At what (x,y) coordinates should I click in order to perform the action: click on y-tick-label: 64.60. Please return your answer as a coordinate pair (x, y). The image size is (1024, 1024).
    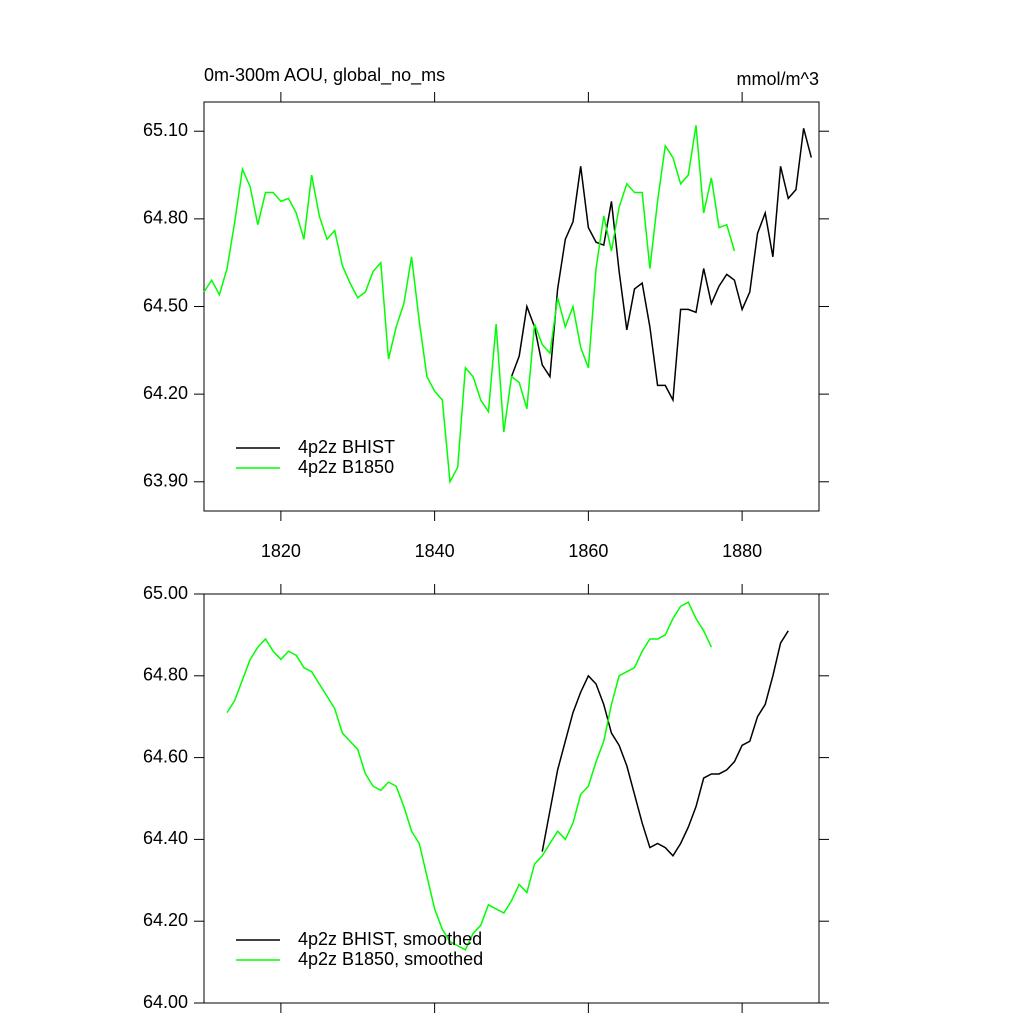
    Looking at the image, I should click on (165, 756).